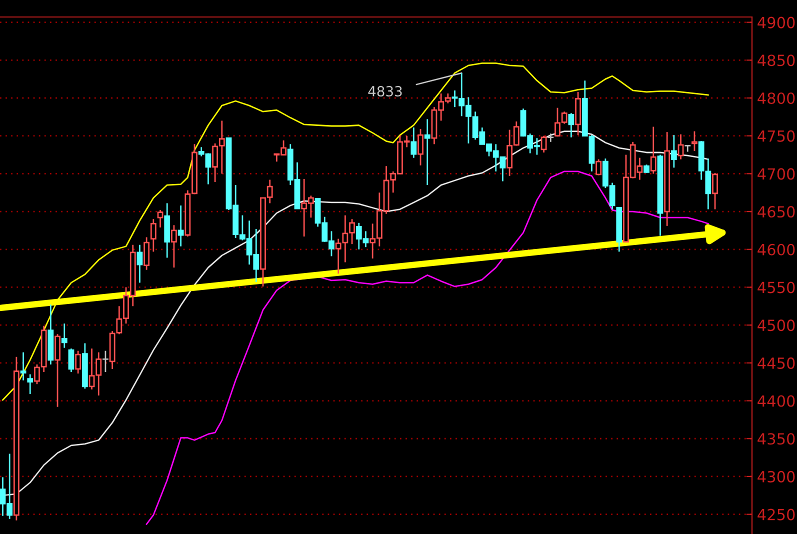 Image resolution: width=797 pixels, height=534 pixels. I want to click on y-tick-label: 4850, so click(776, 60).